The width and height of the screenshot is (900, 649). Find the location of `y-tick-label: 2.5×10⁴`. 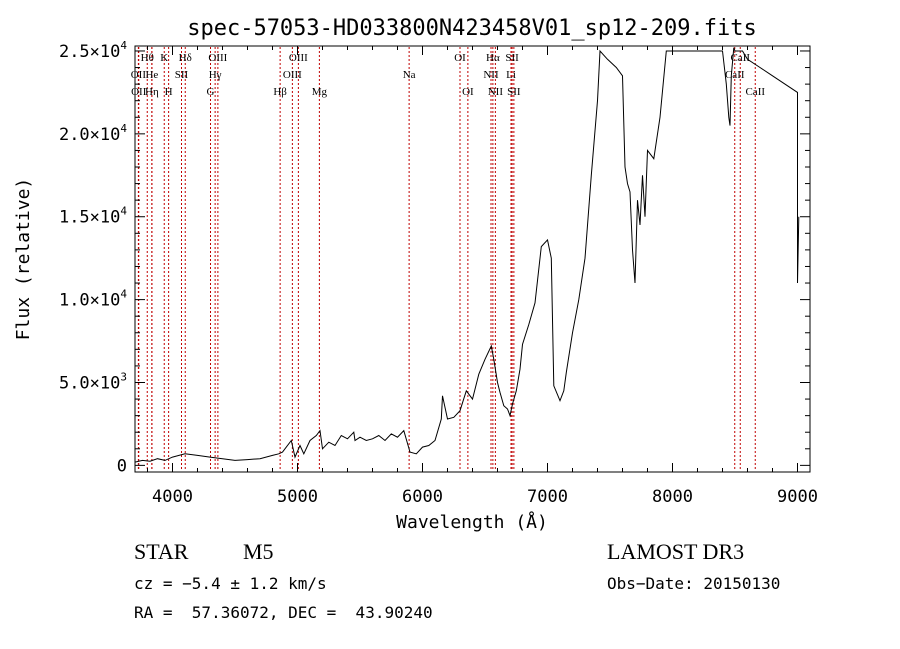

y-tick-label: 2.5×10⁴ is located at coordinates (93, 50).